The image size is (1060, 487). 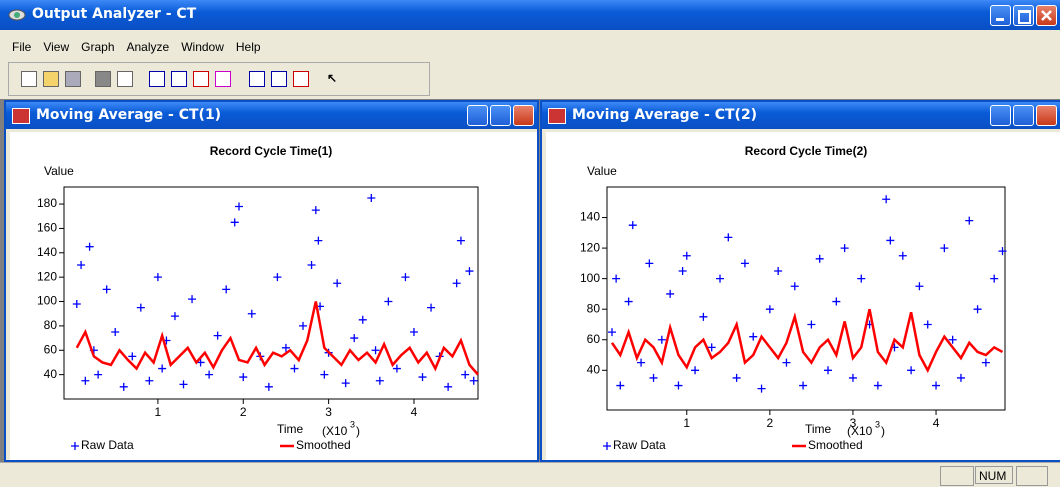 I want to click on x-tick-label: 4, so click(x=414, y=412).